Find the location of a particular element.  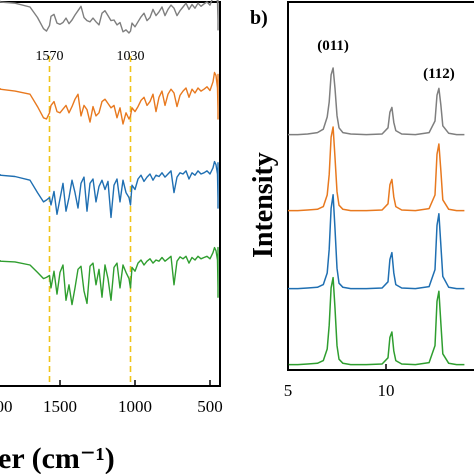

panel-a-x-axis-label: er (cm⁻¹) is located at coordinates (57, 458).